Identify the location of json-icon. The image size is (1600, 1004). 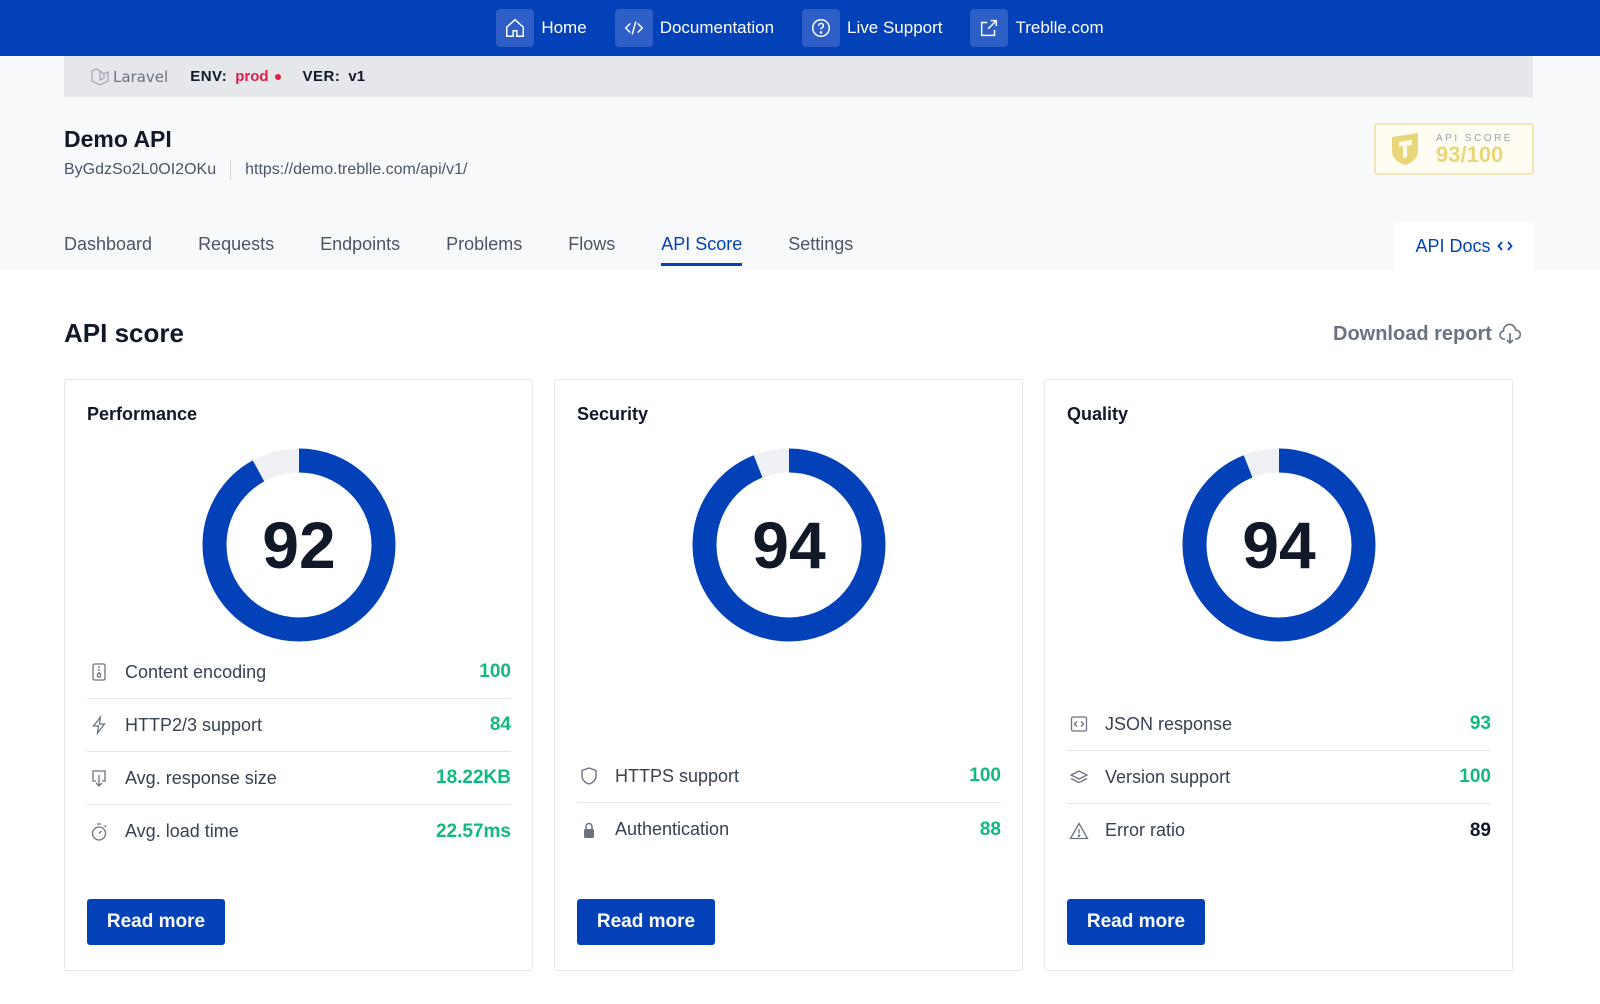
(1079, 724).